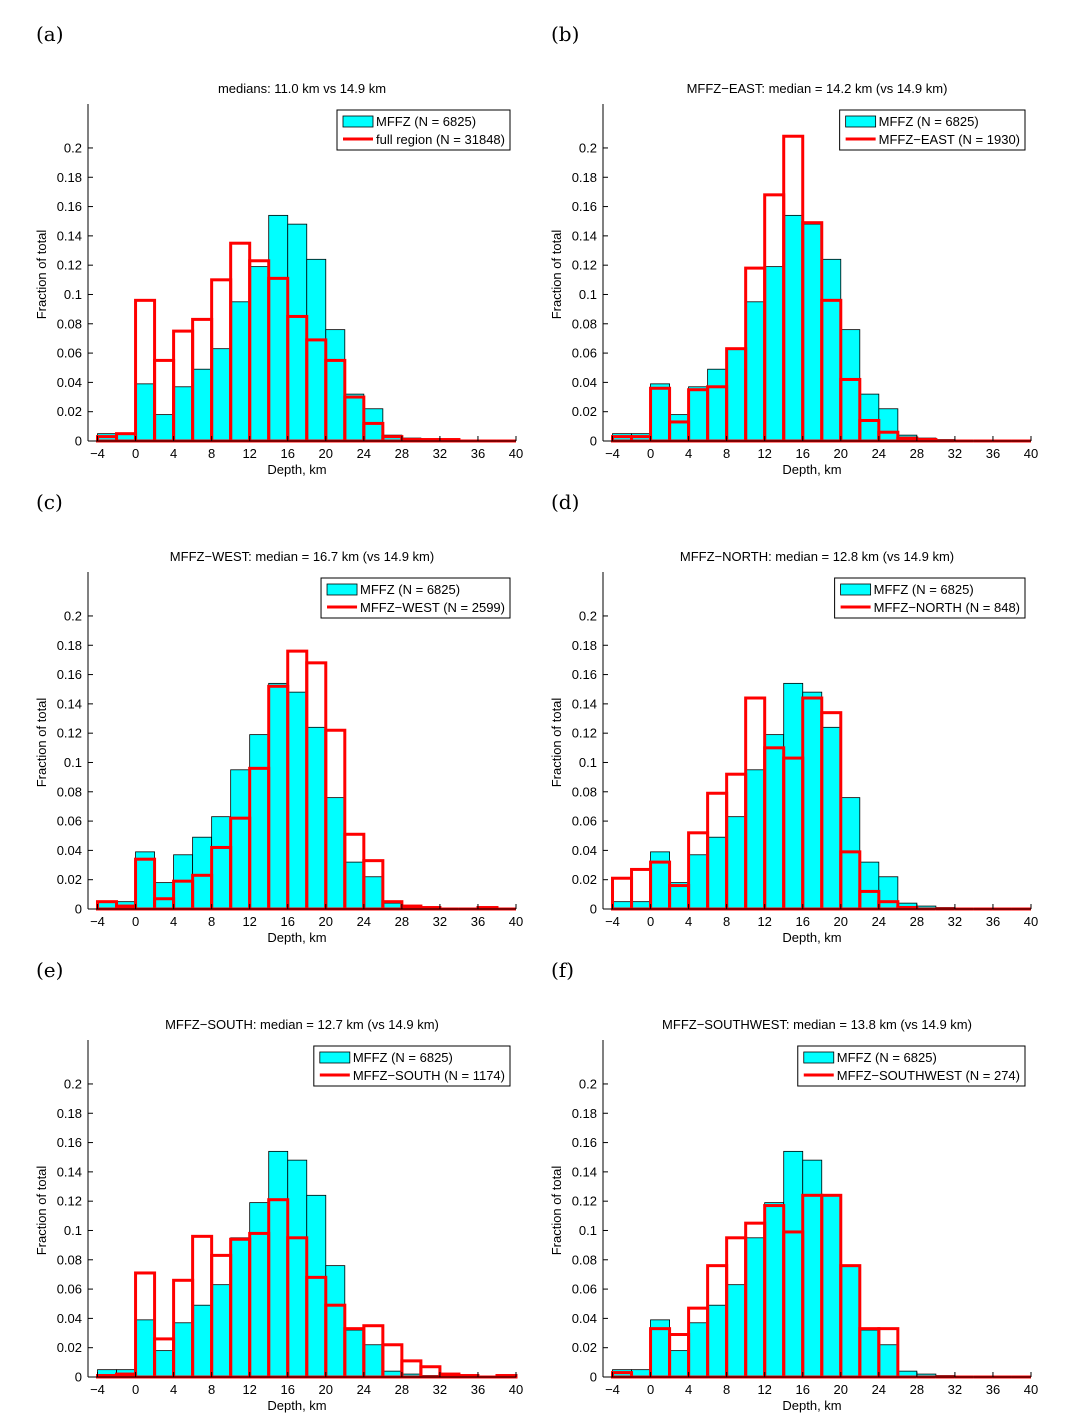 This screenshot has width=1071, height=1426. Describe the element at coordinates (429, 1075) in the screenshot. I see `legend-label-comparison: MFFZ−SOUTH (N = 1174)` at that location.